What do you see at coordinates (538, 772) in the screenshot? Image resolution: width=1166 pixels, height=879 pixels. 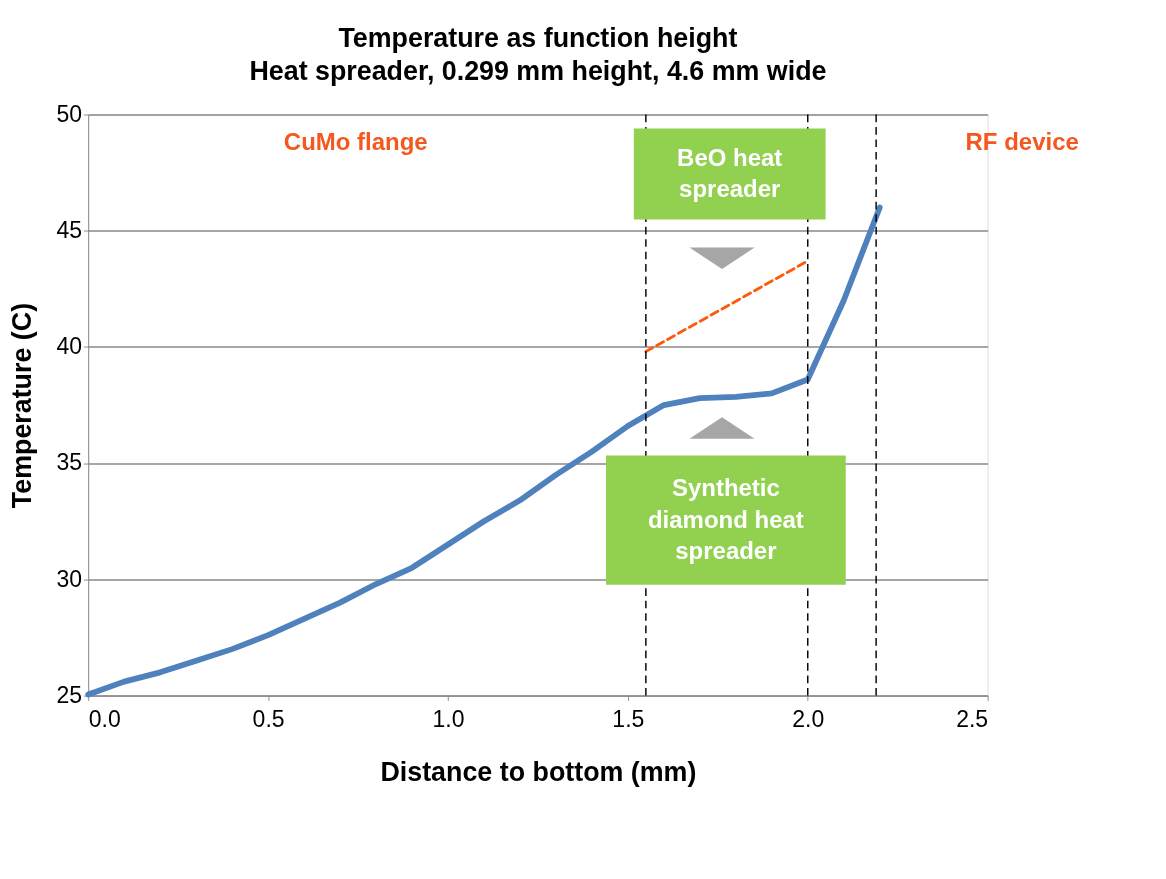 I see `x-axis-title: Distance to bottom (mm)` at bounding box center [538, 772].